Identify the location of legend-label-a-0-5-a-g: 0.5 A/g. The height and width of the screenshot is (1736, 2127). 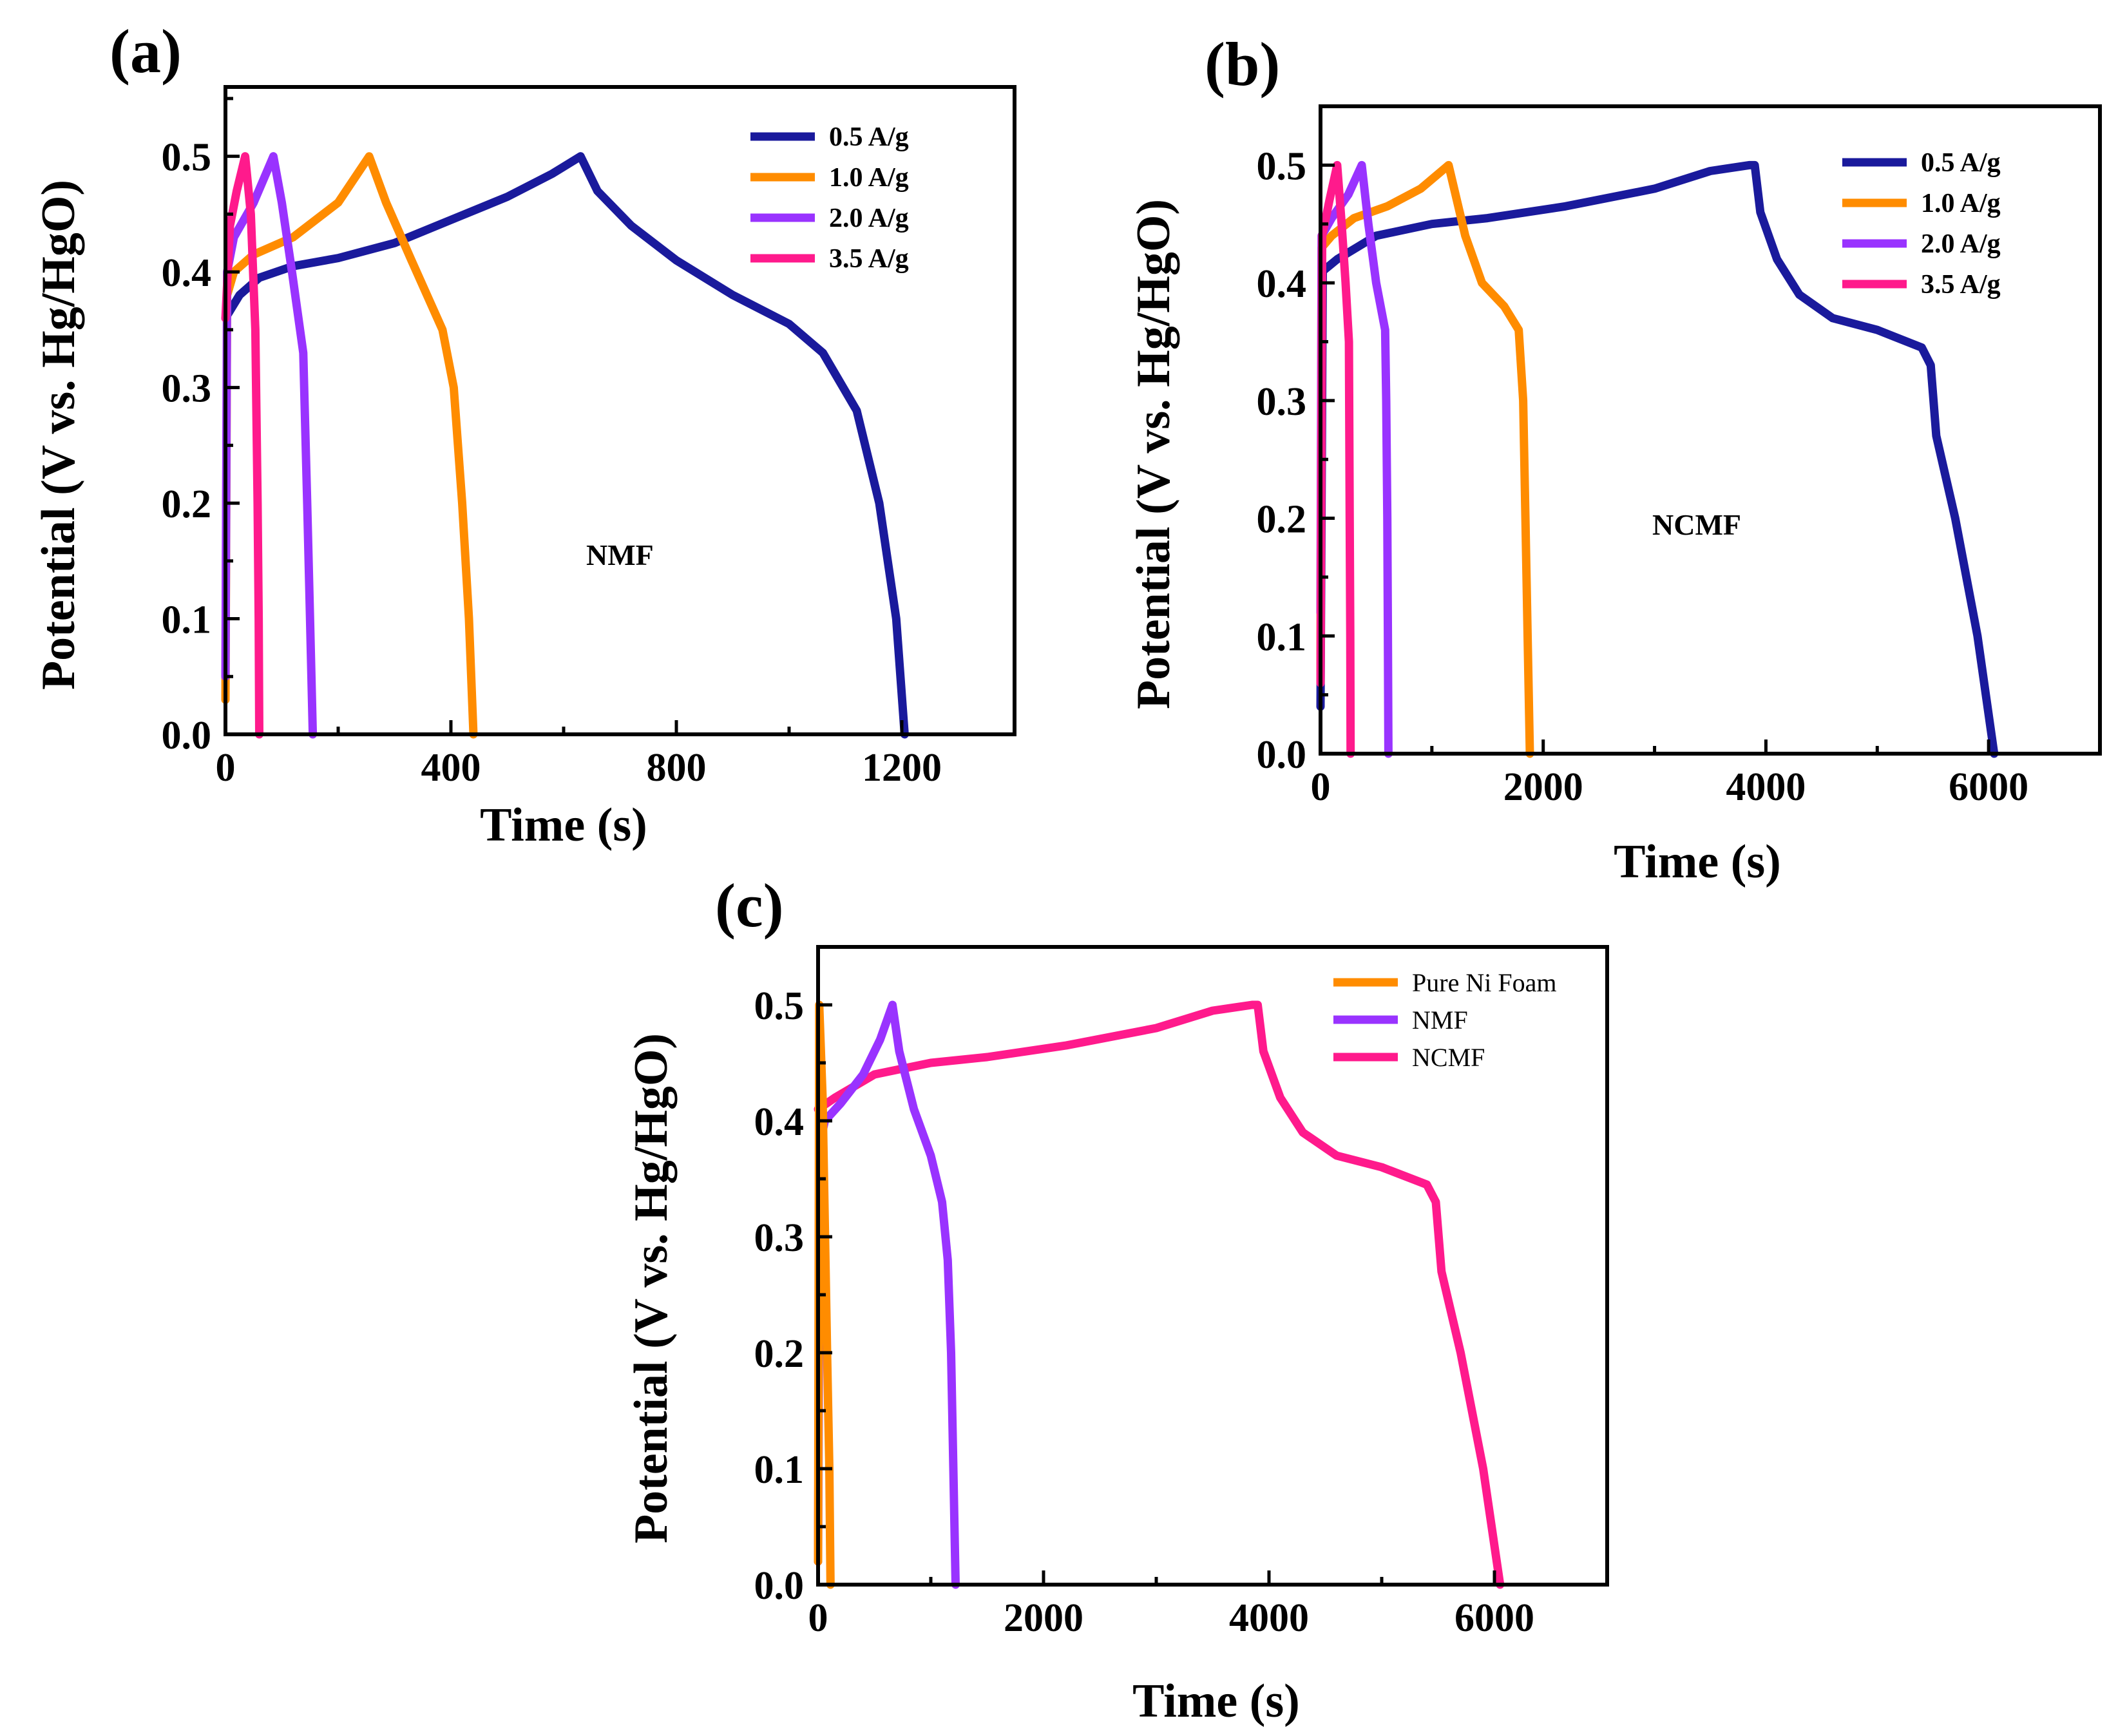
(869, 137).